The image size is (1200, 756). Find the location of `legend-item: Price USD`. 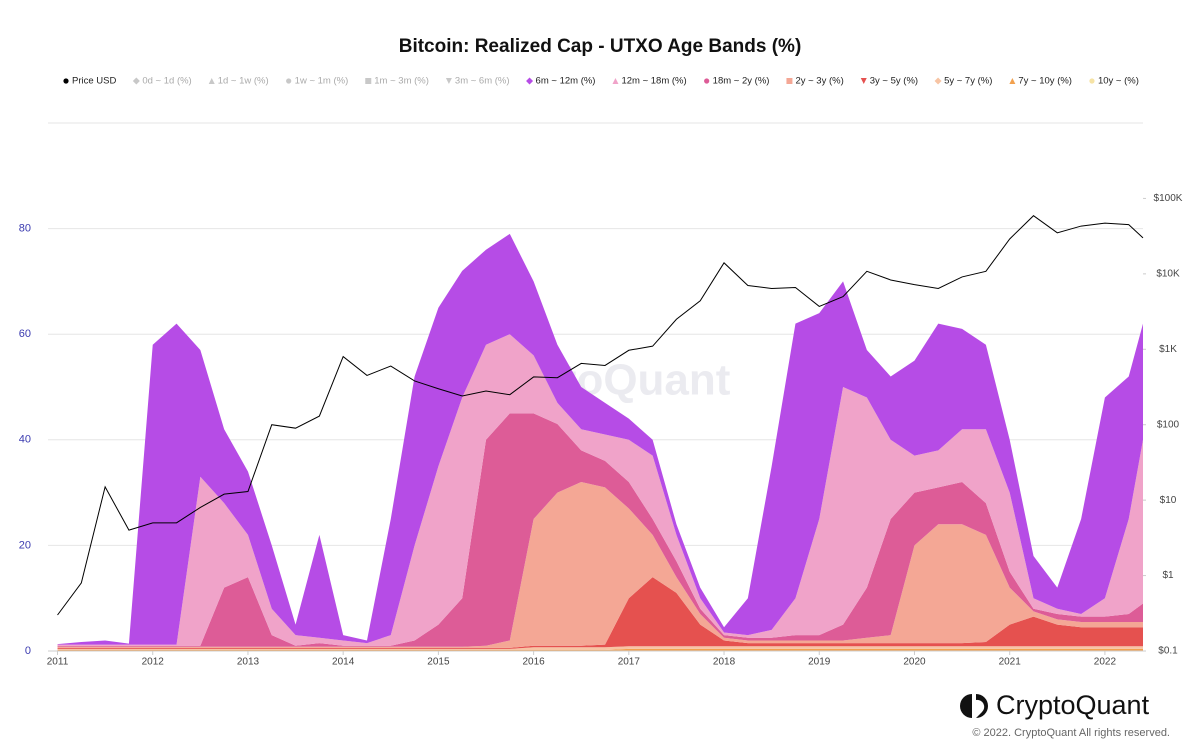

legend-item: Price USD is located at coordinates (89, 81).